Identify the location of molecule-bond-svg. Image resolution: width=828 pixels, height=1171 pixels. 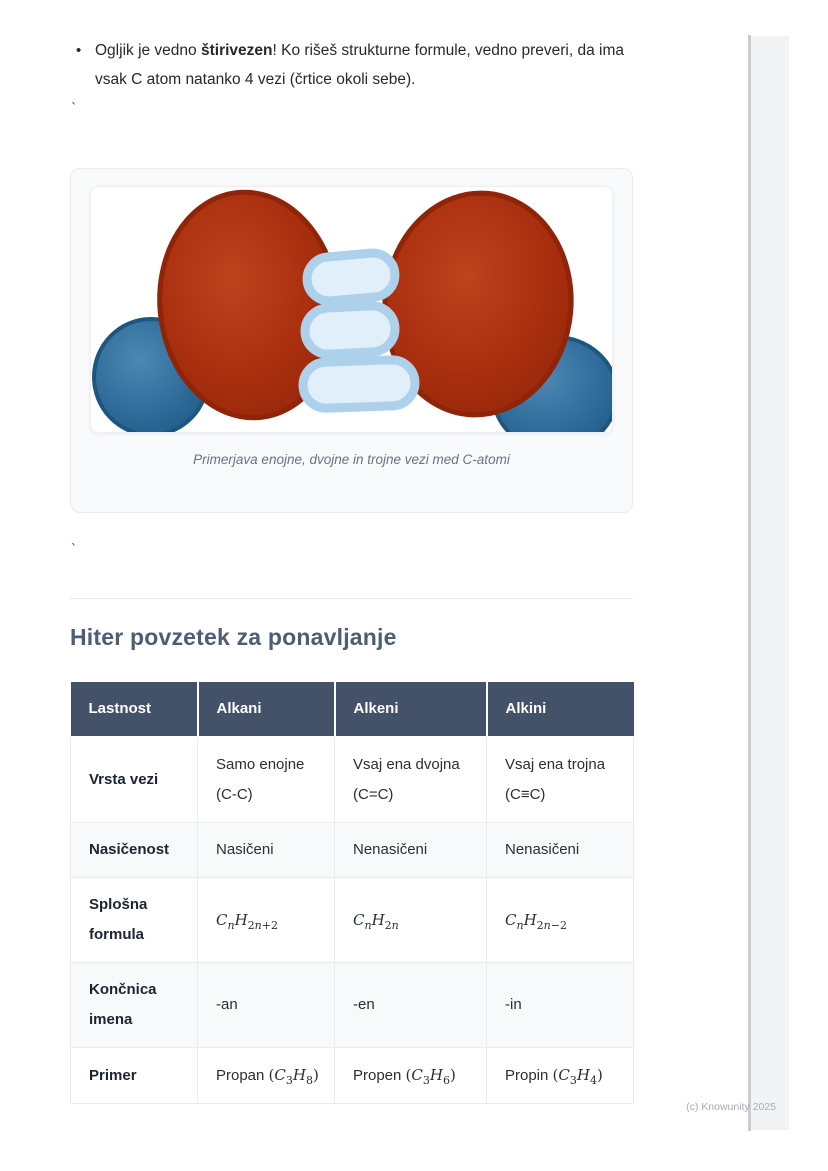
(352, 310).